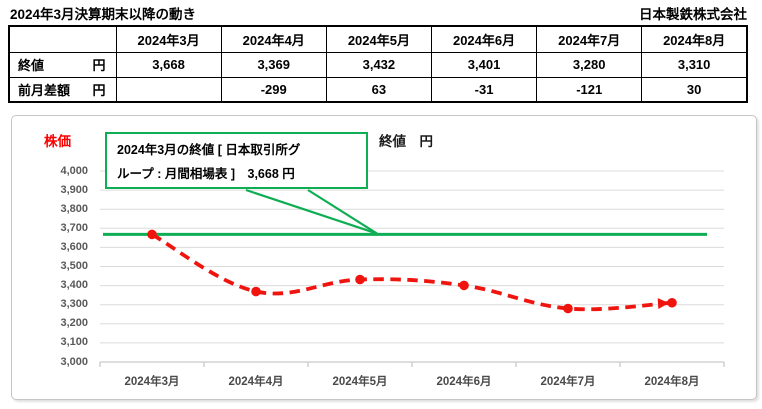 Image resolution: width=762 pixels, height=409 pixels. I want to click on y-tick-label: 3,500, so click(74, 266).